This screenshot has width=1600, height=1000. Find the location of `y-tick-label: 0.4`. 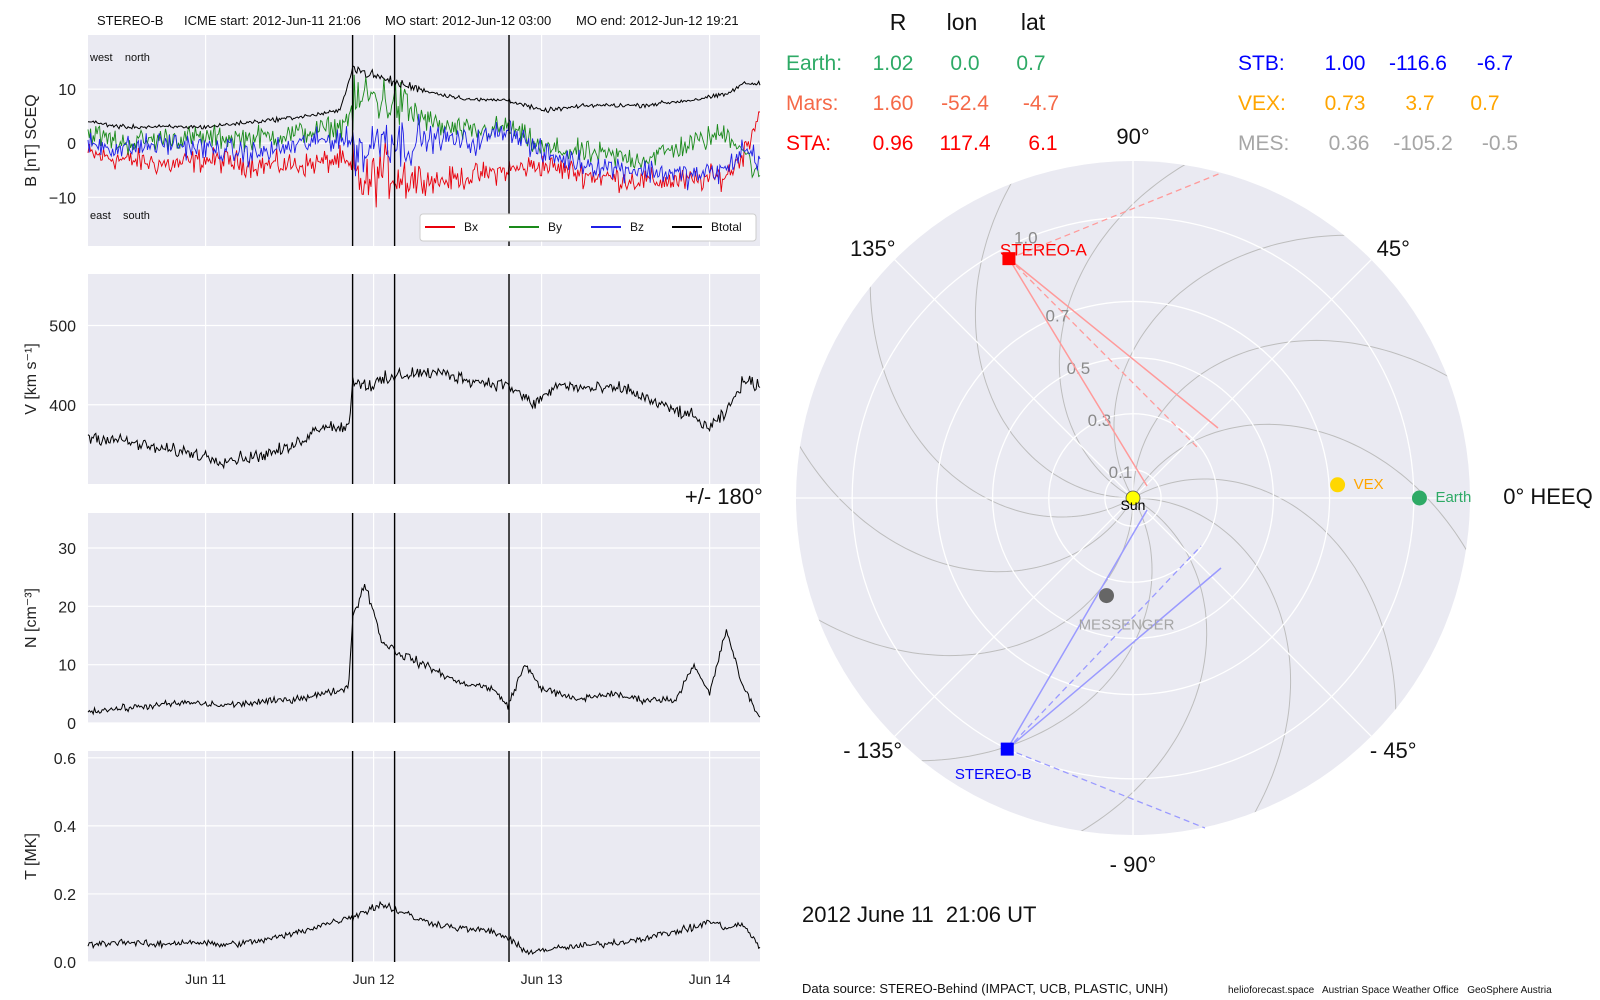

y-tick-label: 0.4 is located at coordinates (65, 827).